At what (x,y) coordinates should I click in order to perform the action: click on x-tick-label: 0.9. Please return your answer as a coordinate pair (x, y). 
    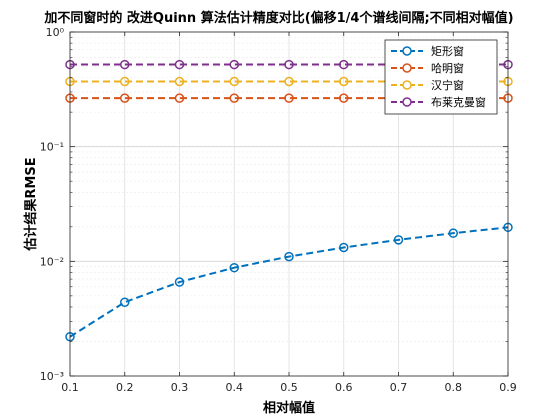
    Looking at the image, I should click on (508, 387).